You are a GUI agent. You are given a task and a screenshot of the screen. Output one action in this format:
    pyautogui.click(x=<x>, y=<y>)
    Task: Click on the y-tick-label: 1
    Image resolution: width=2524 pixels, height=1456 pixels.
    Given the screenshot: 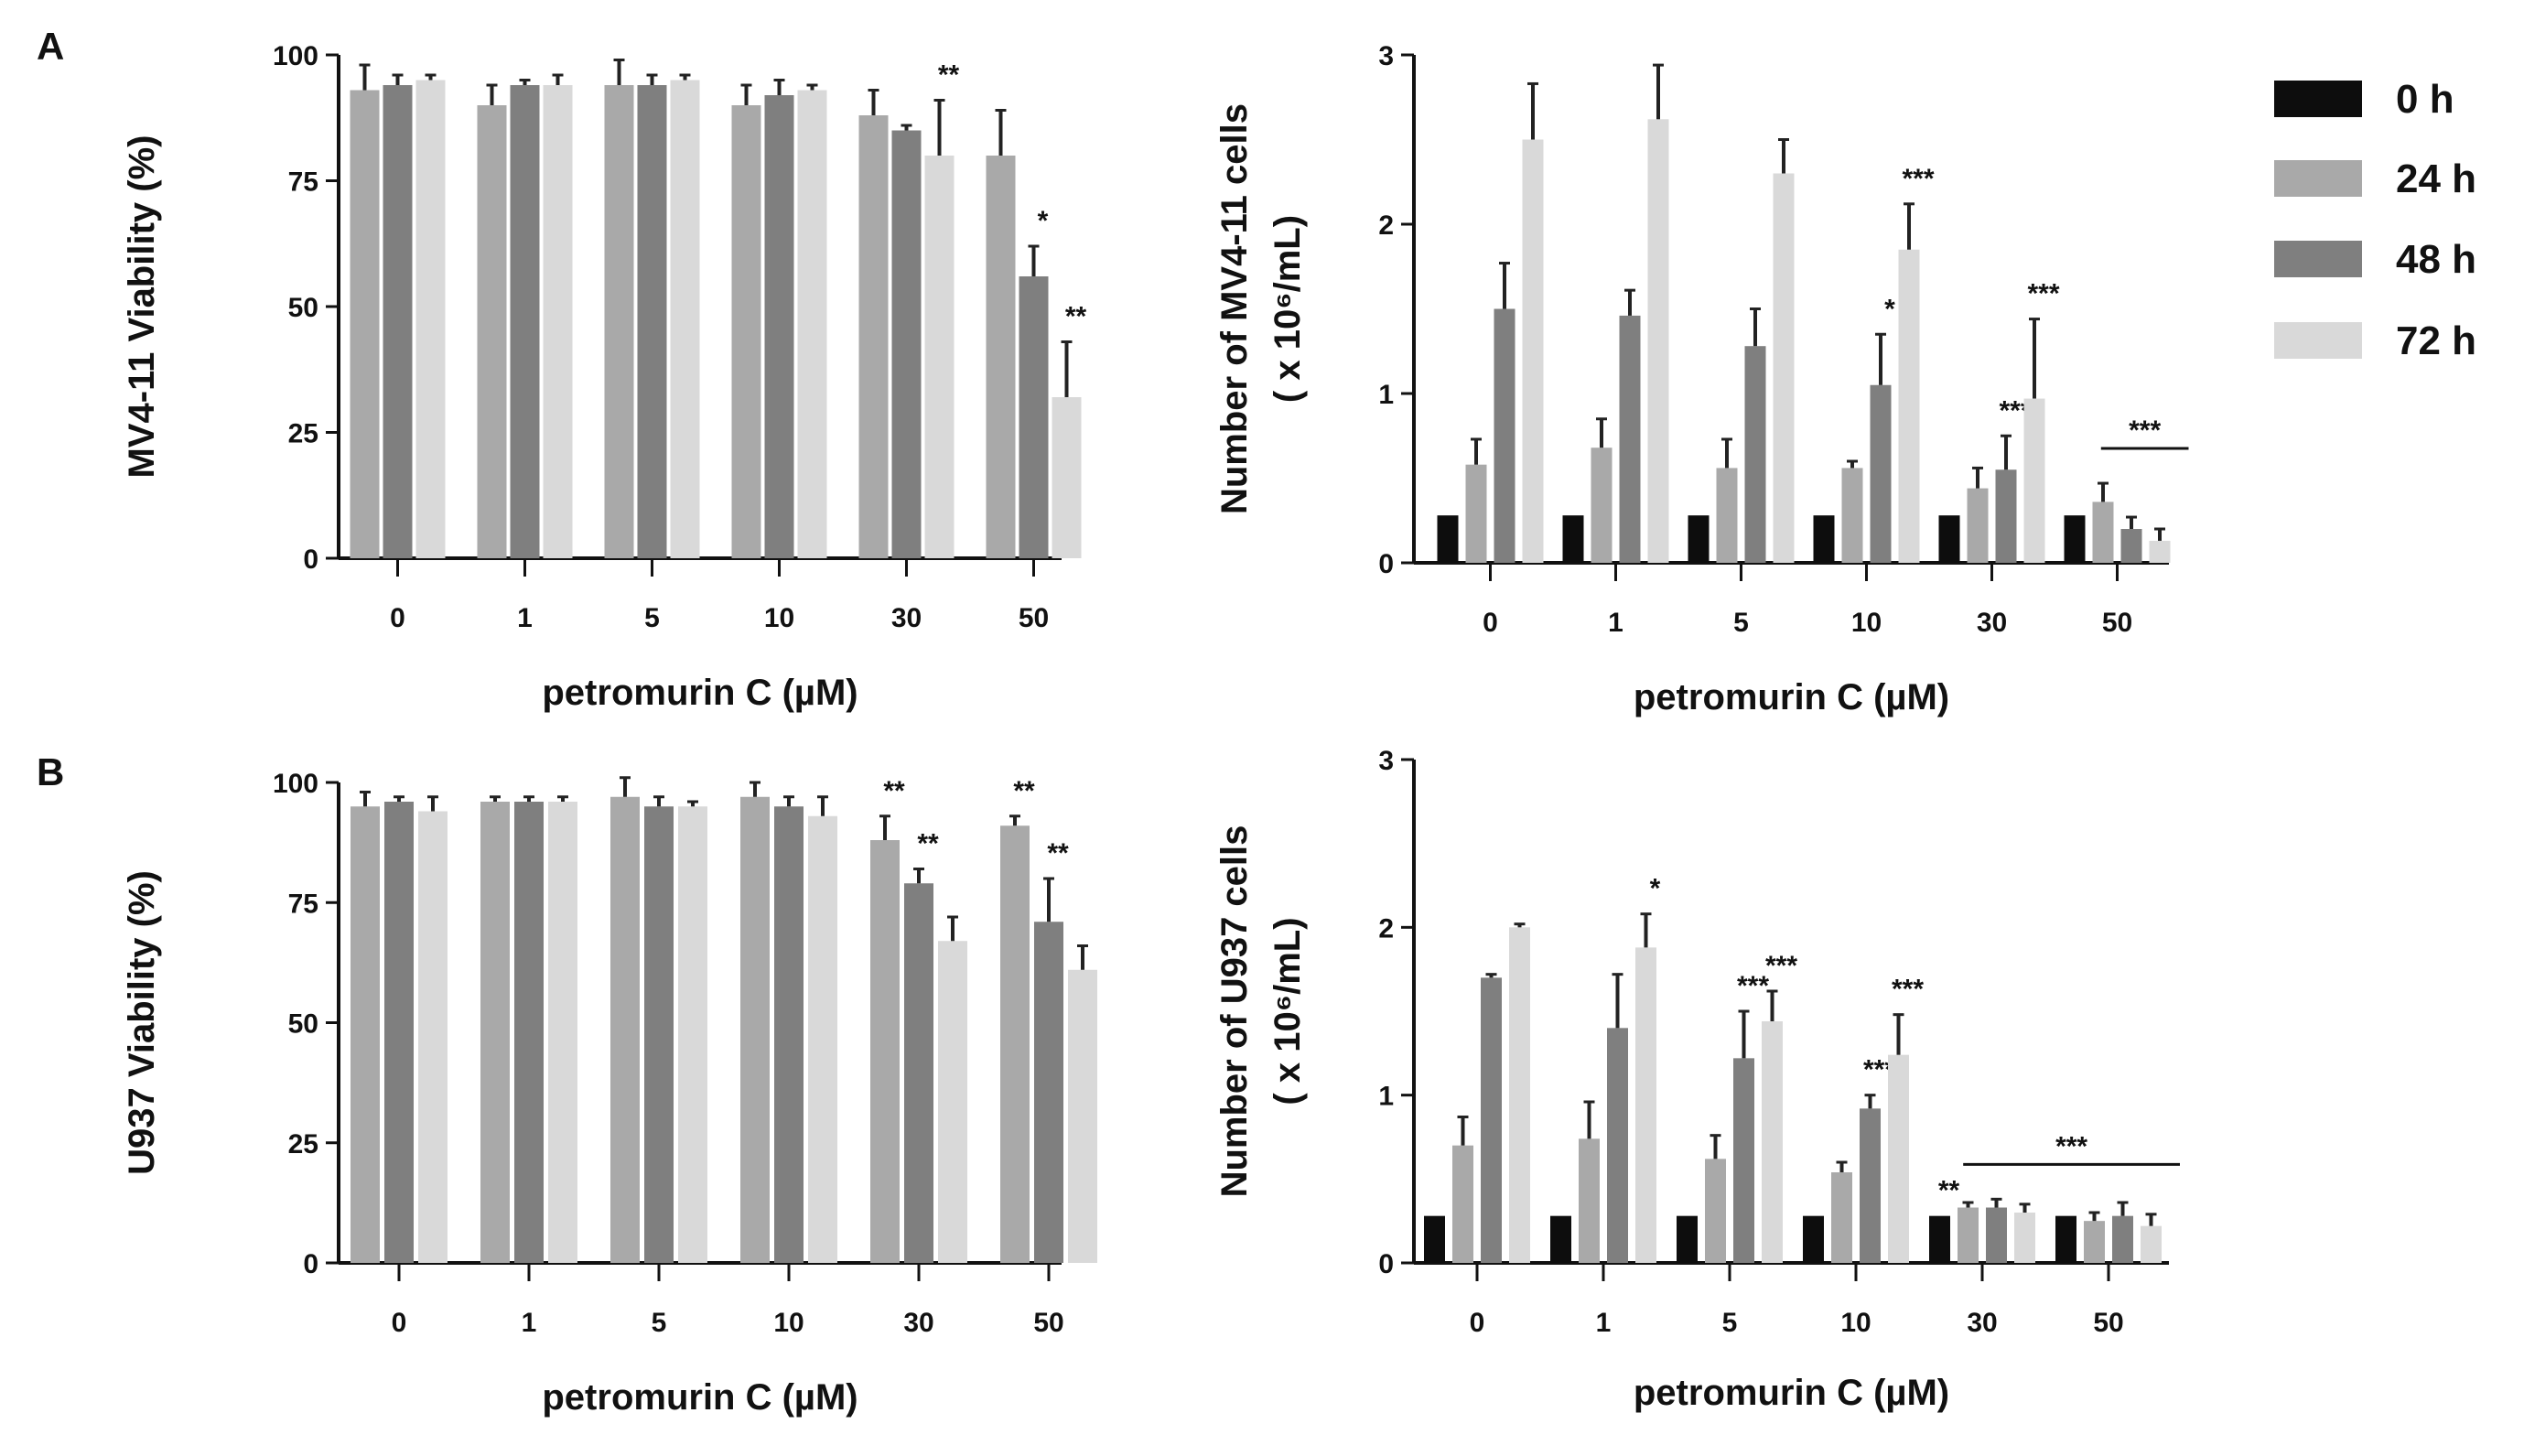 What is the action you would take?
    pyautogui.click(x=1386, y=395)
    